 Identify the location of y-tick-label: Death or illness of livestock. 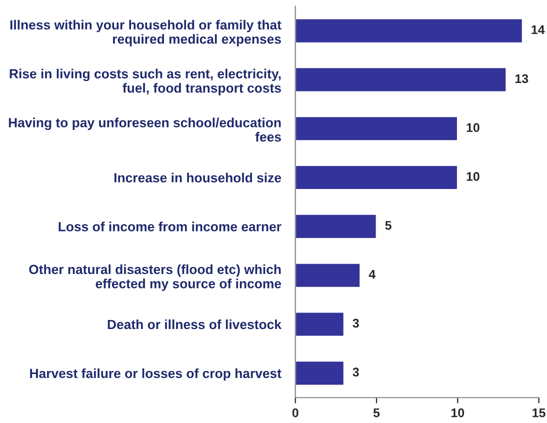
(195, 324).